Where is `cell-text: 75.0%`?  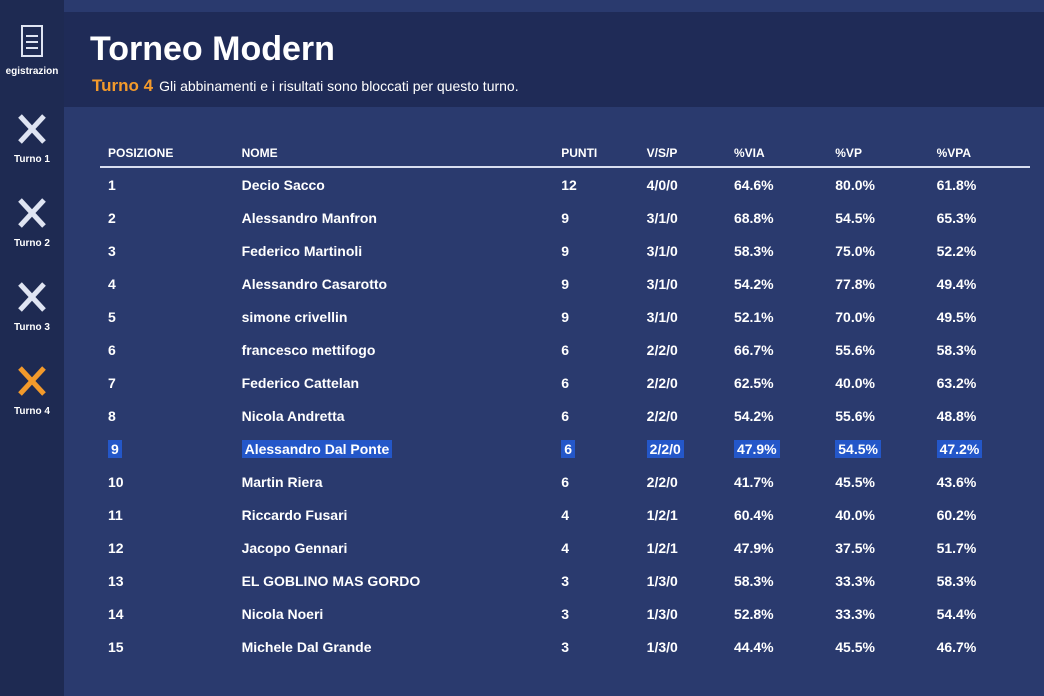 cell-text: 75.0% is located at coordinates (855, 250).